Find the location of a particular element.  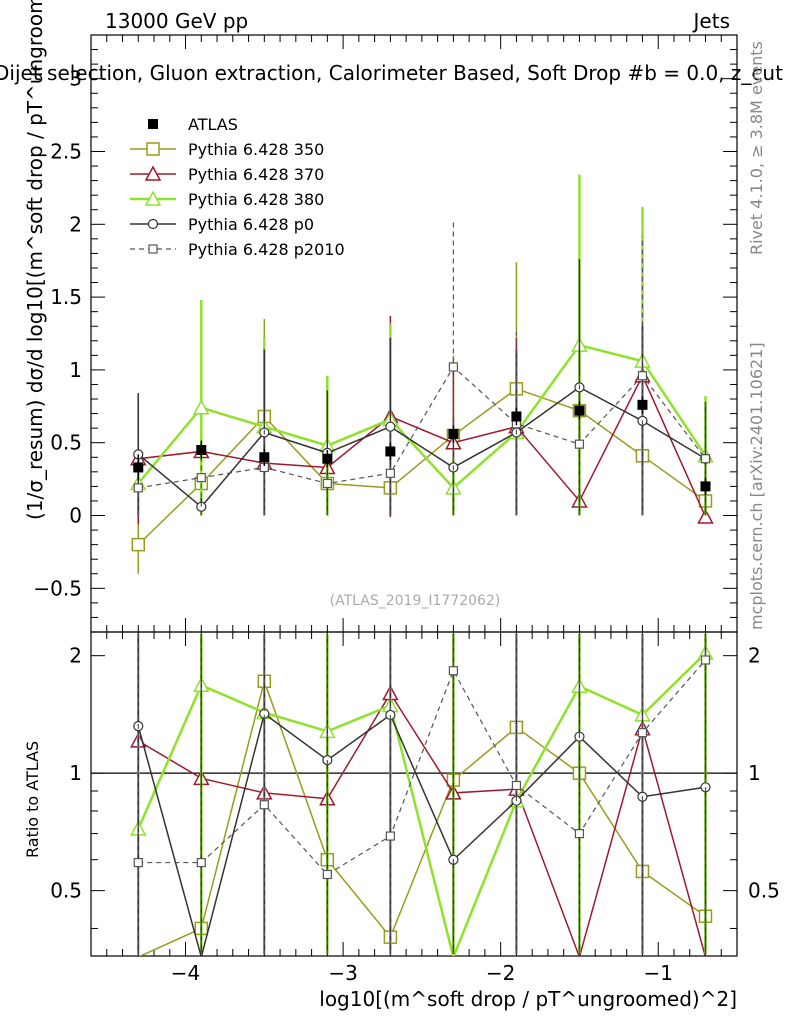

y-tick-label: 3 is located at coordinates (75, 79).